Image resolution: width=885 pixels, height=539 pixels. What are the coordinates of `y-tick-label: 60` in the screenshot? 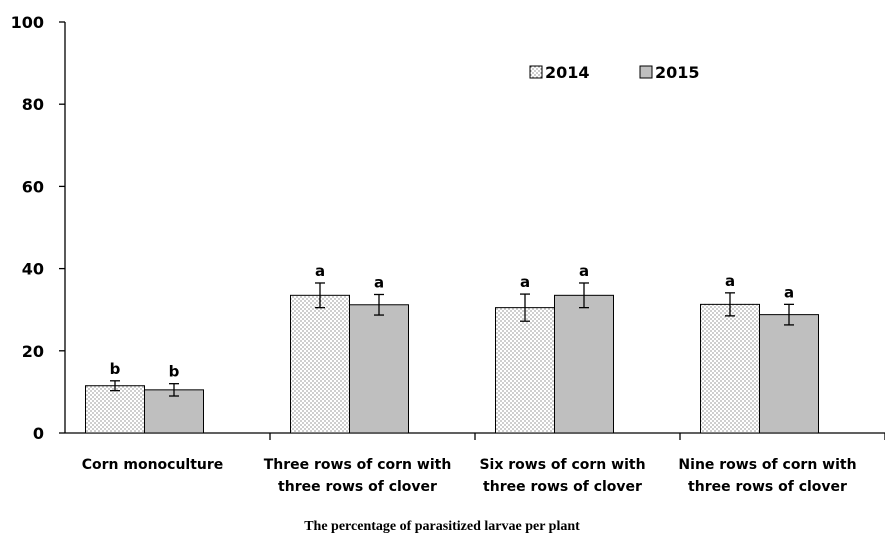 It's located at (33, 186).